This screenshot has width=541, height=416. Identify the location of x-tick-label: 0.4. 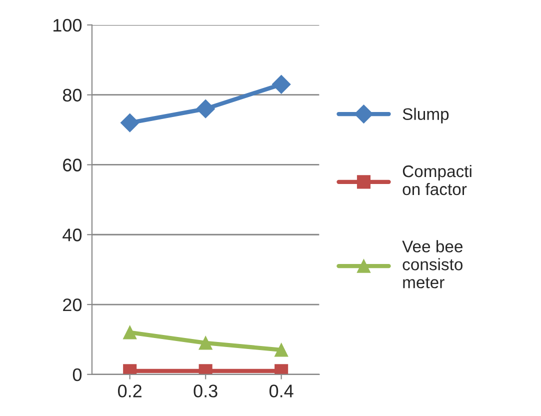
(281, 391).